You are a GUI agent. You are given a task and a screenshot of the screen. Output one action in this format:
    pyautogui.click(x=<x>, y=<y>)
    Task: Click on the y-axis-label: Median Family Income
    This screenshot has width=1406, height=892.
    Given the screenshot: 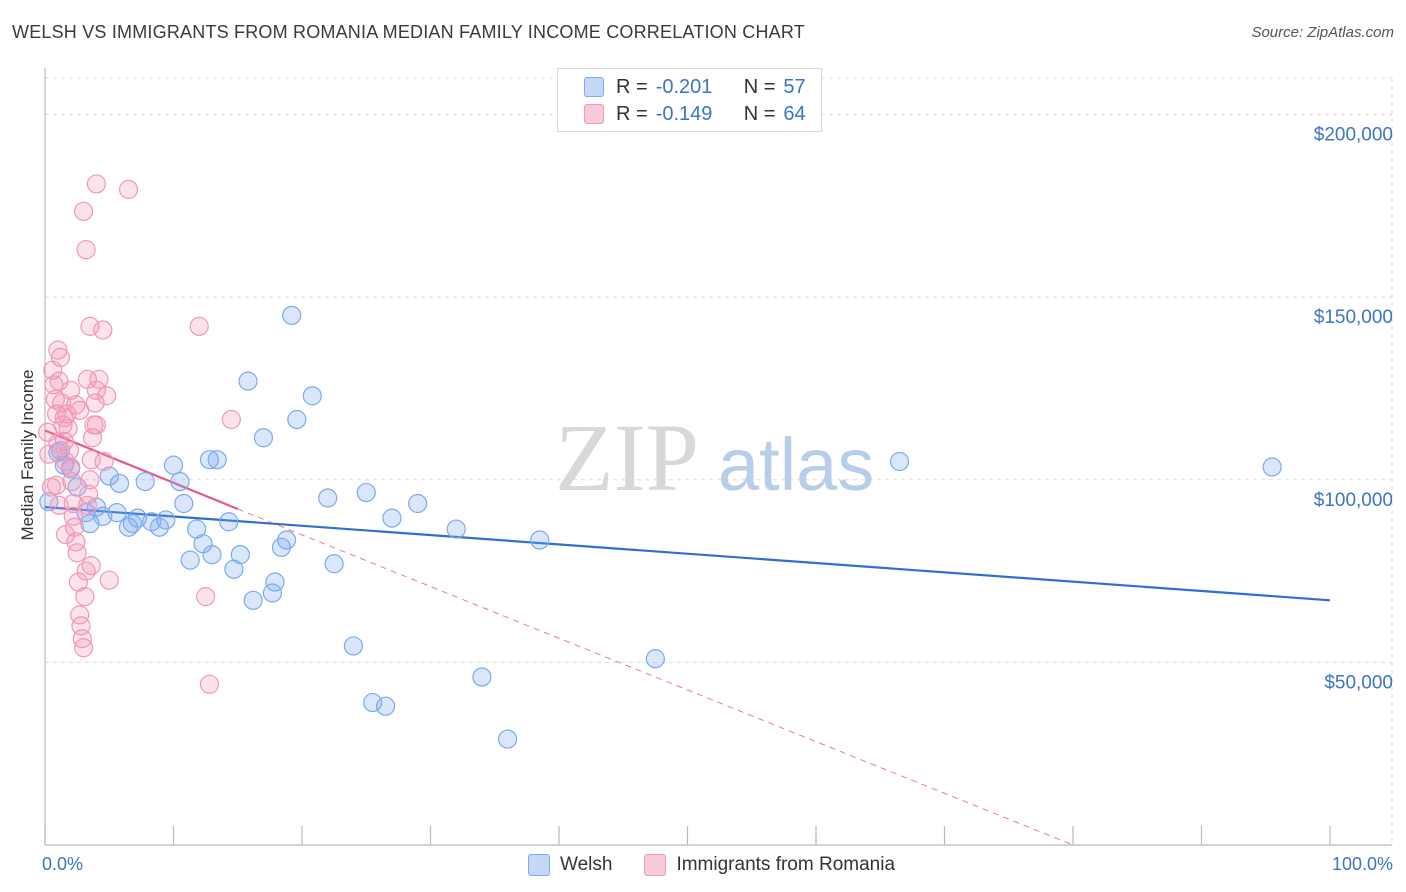 What is the action you would take?
    pyautogui.click(x=27, y=454)
    